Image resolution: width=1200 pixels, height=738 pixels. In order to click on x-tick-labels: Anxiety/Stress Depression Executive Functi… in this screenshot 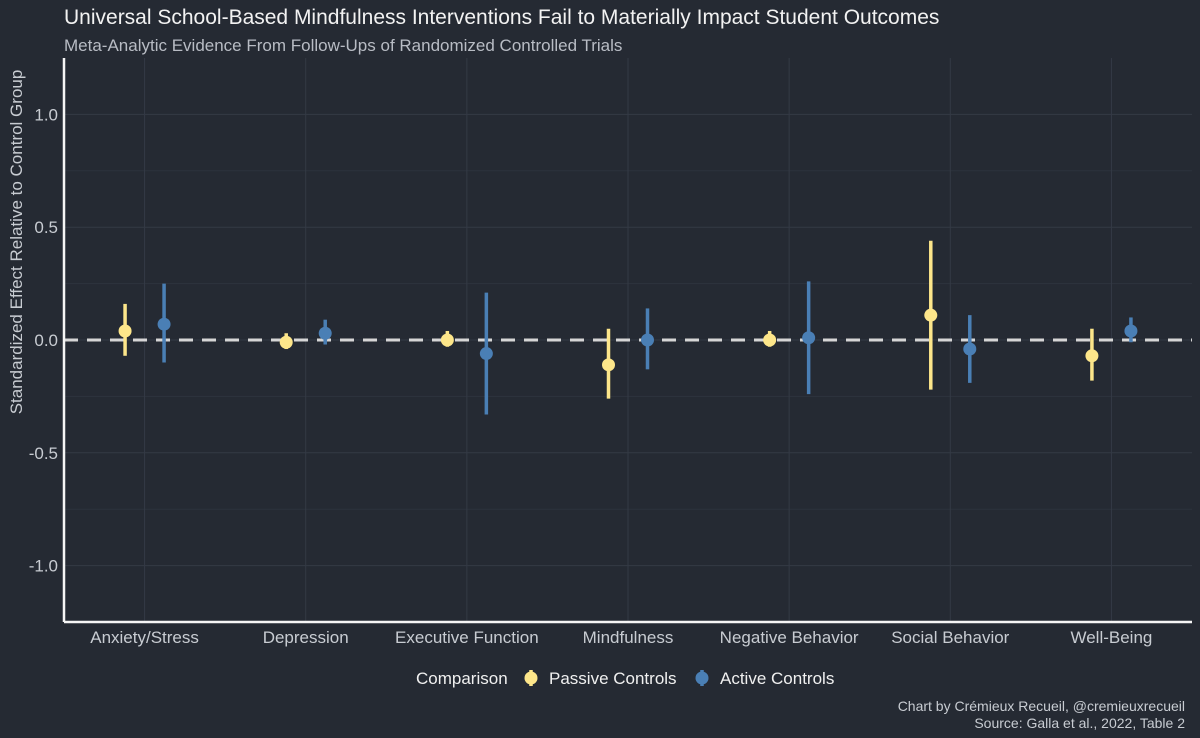, I will do `click(621, 637)`.